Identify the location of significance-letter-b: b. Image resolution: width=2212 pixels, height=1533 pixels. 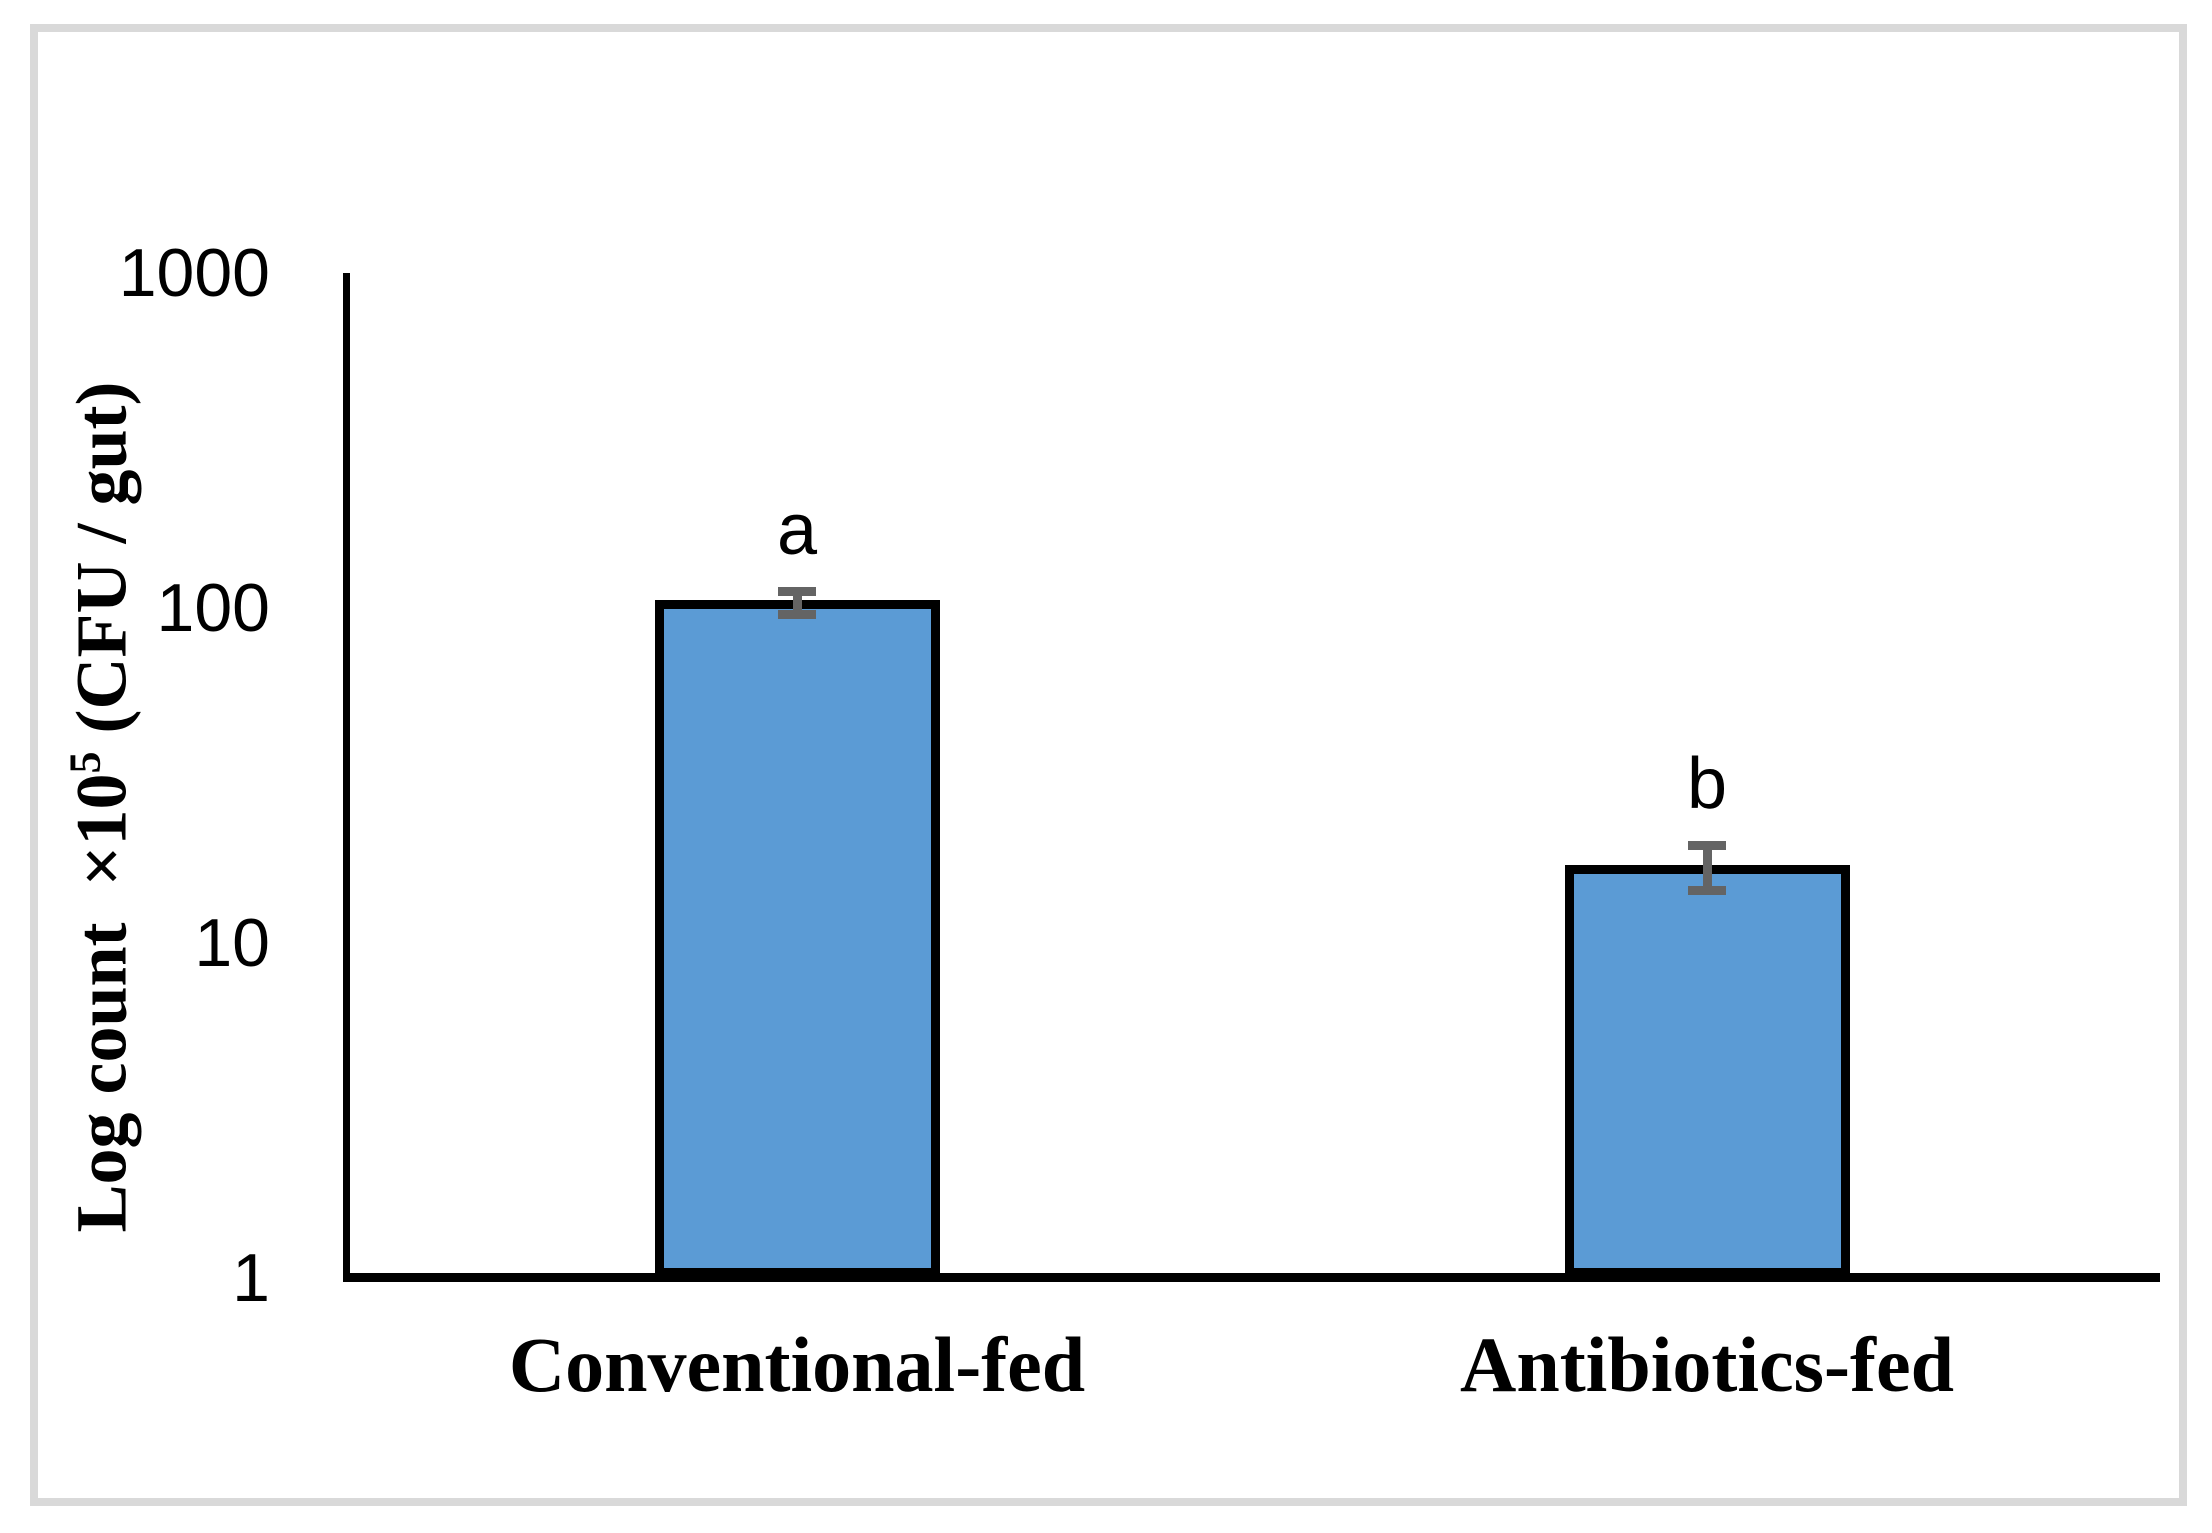
(1707, 784).